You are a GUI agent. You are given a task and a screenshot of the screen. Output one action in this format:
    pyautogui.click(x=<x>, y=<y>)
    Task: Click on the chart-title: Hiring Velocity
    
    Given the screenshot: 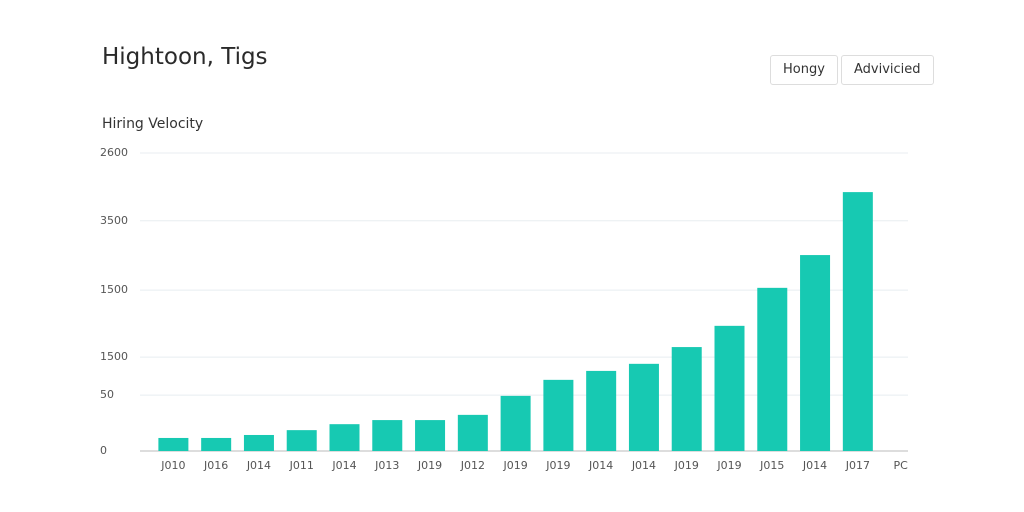 What is the action you would take?
    pyautogui.click(x=152, y=124)
    